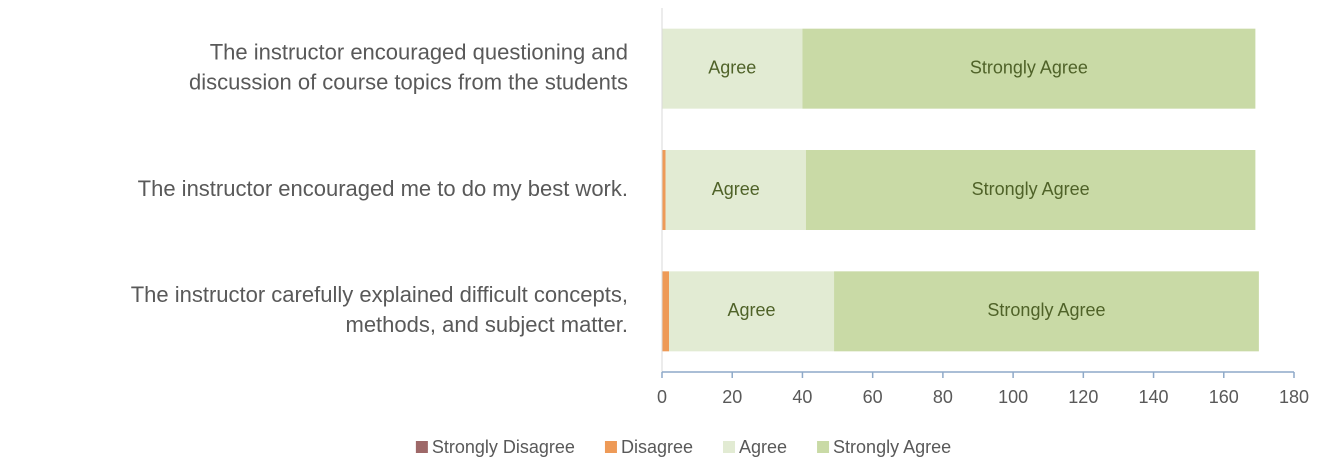 The width and height of the screenshot is (1317, 461). Describe the element at coordinates (732, 397) in the screenshot. I see `x-tick-label: 20` at that location.